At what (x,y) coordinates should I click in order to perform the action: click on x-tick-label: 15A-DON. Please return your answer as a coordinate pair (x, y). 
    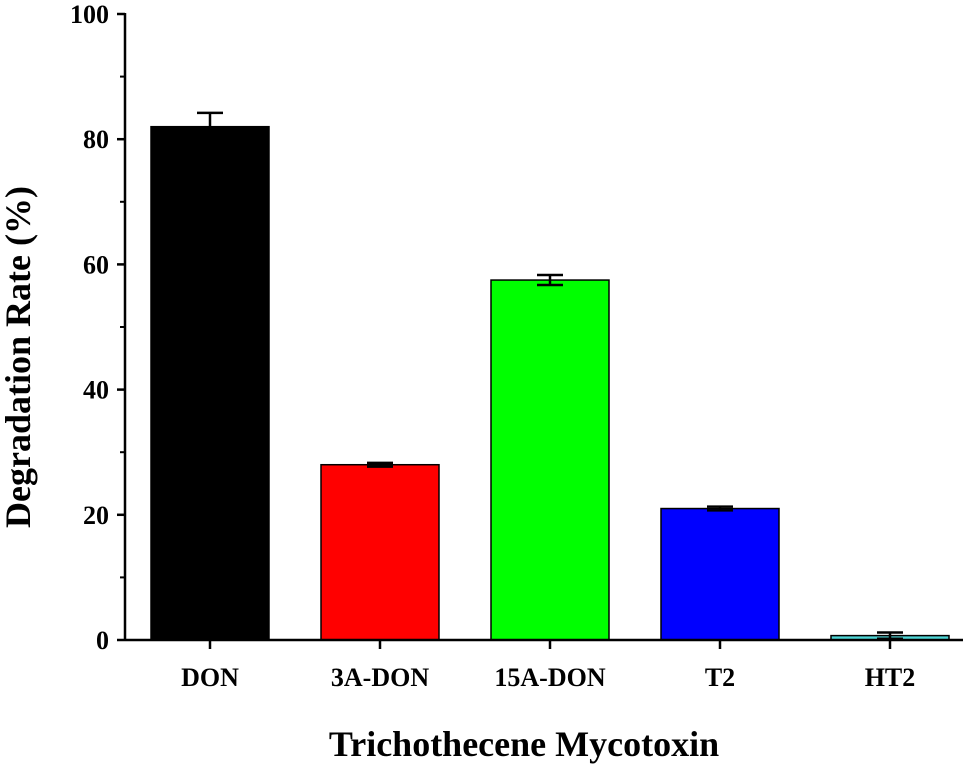
    Looking at the image, I should click on (549, 677).